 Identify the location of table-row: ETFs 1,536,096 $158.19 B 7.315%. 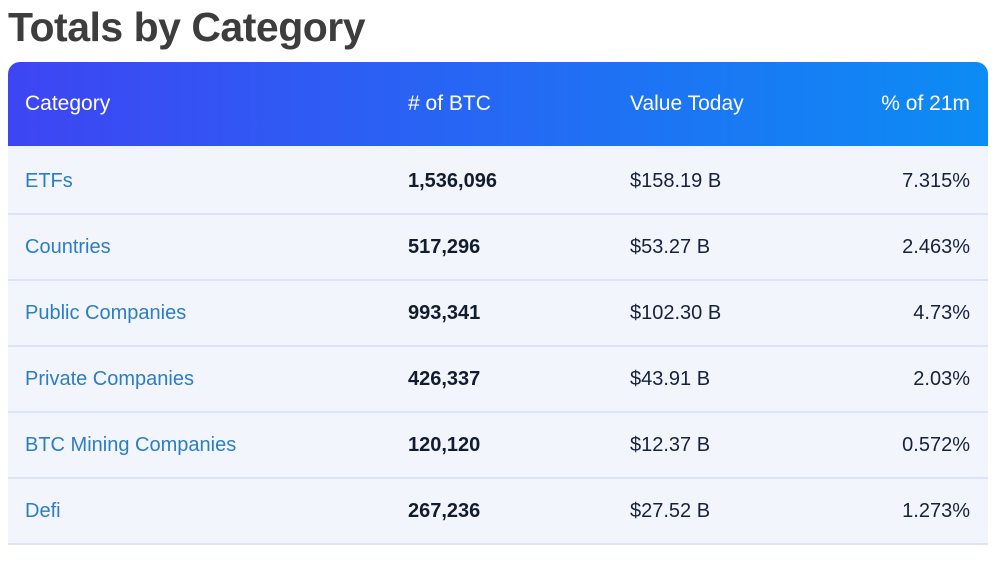
(498, 180).